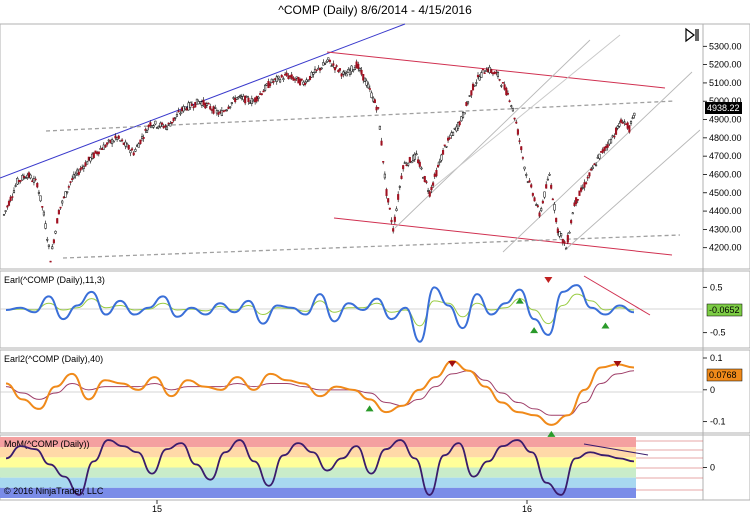 The height and width of the screenshot is (531, 750). Describe the element at coordinates (716, 358) in the screenshot. I see `earl2-tick-label: 0.1` at that location.